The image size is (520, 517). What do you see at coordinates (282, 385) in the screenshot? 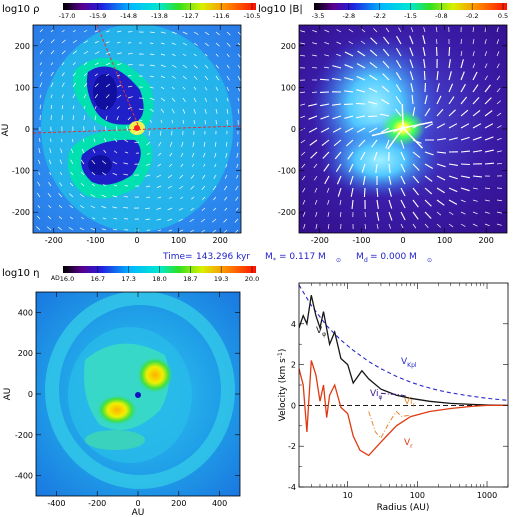
I see `velocity-ylabel: Velocity (km s-1)` at bounding box center [282, 385].